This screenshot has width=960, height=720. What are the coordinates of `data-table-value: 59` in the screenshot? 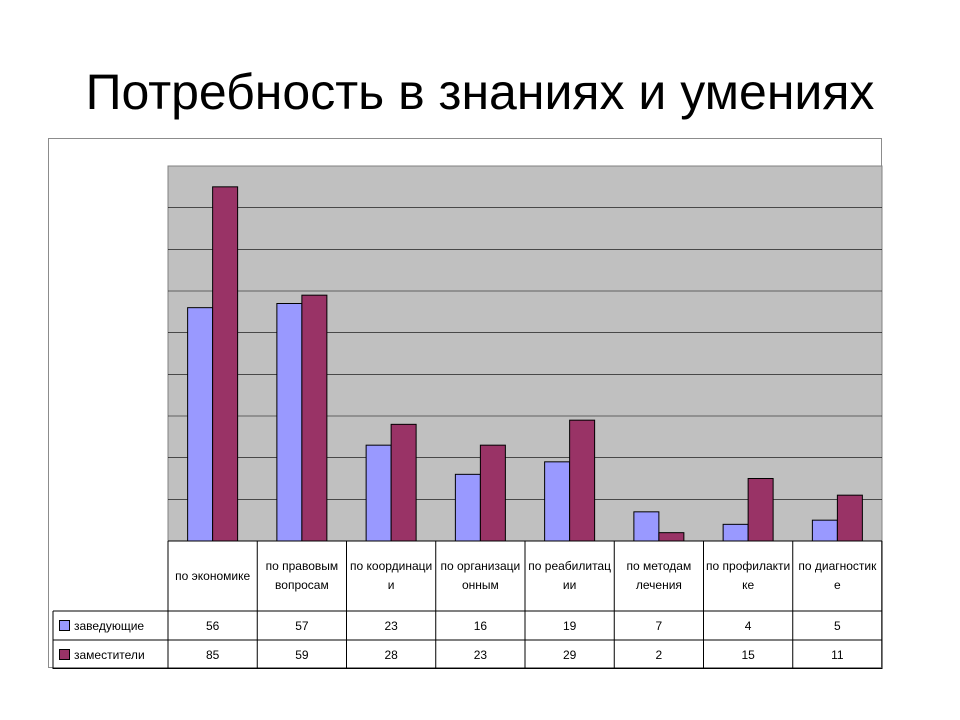 It's located at (302, 654).